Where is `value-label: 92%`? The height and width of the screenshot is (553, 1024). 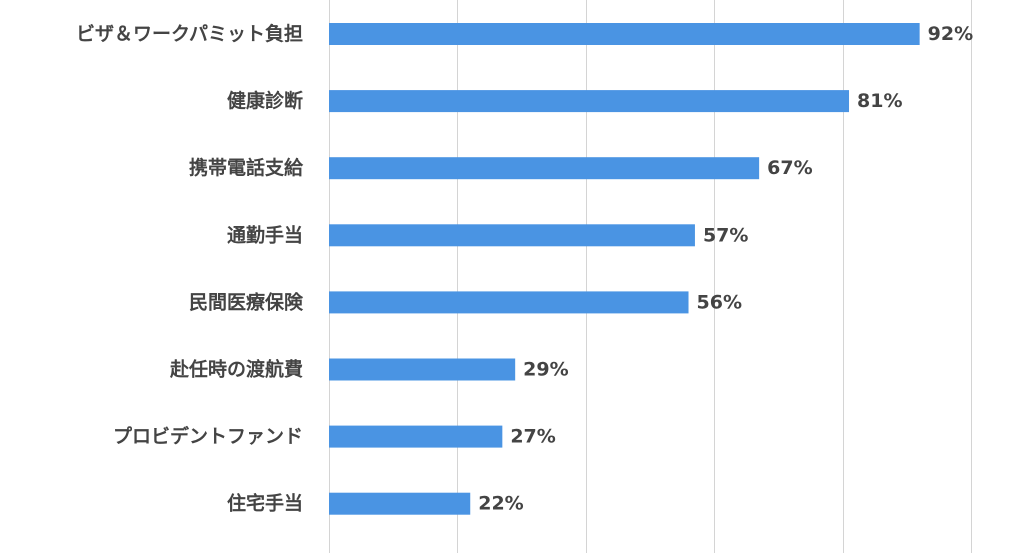
value-label: 92% is located at coordinates (950, 34).